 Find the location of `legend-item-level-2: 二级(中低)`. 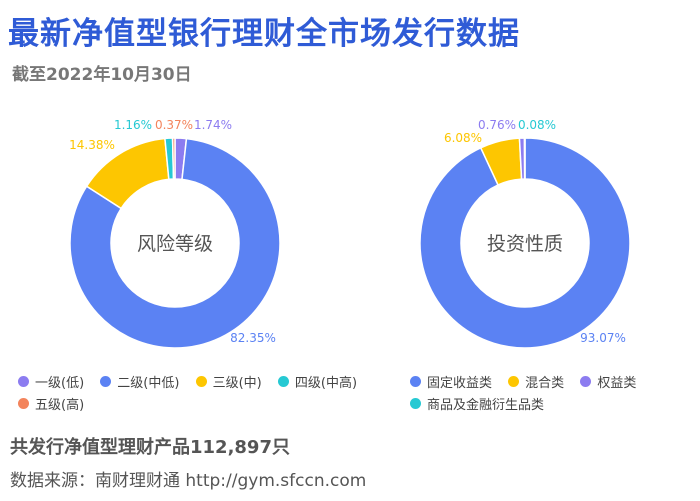

legend-item-level-2: 二级(中低) is located at coordinates (139, 381).